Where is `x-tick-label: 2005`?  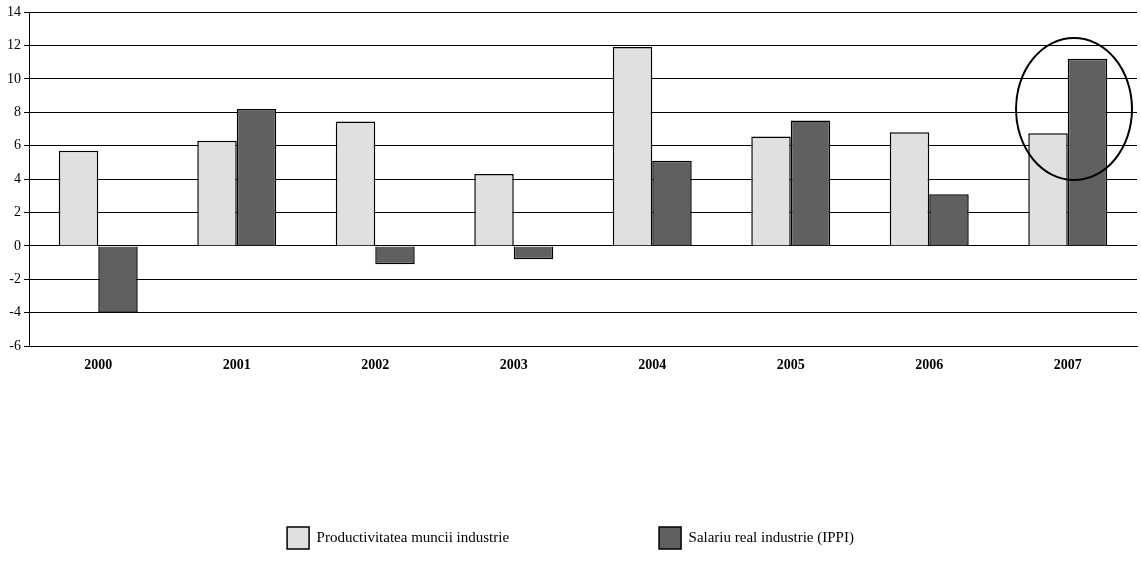
x-tick-label: 2005 is located at coordinates (790, 365).